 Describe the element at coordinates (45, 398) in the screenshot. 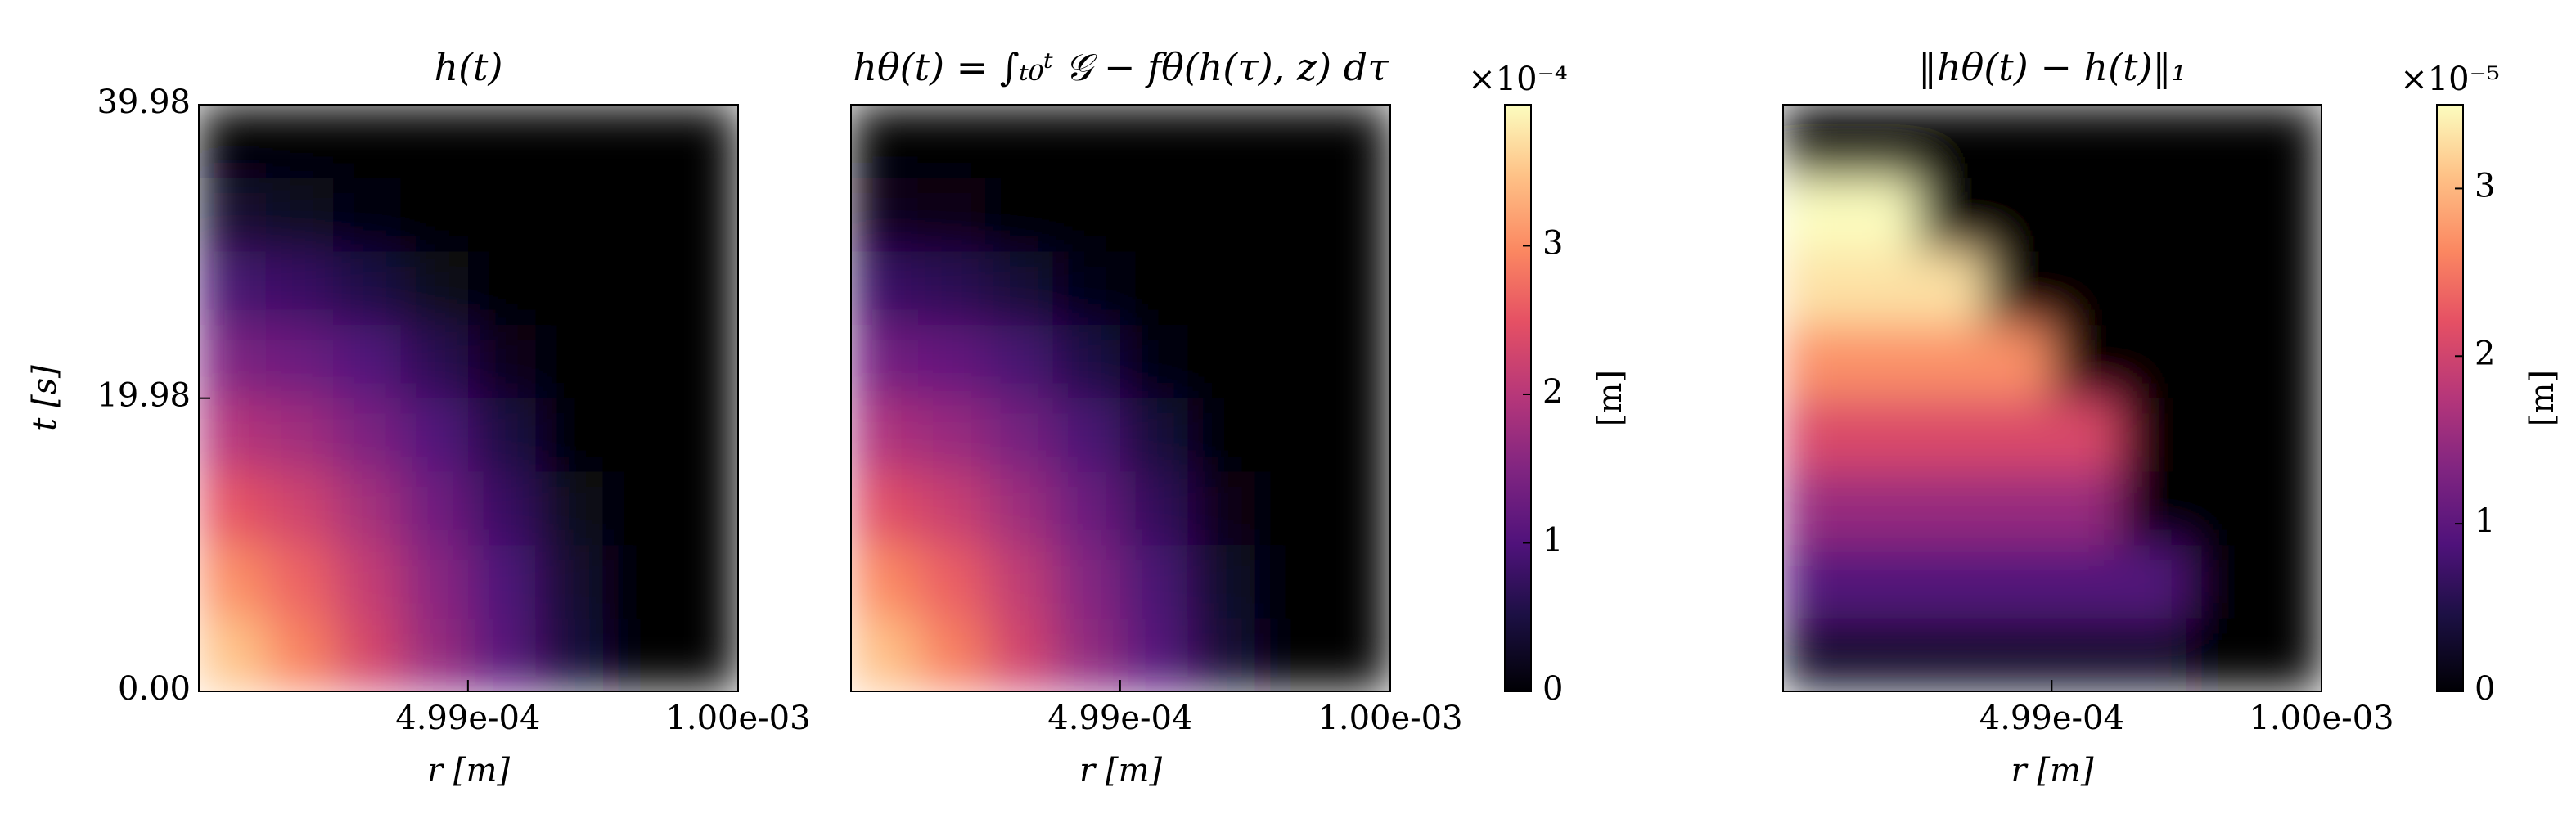

I see `y-axis-label: t [s]` at that location.